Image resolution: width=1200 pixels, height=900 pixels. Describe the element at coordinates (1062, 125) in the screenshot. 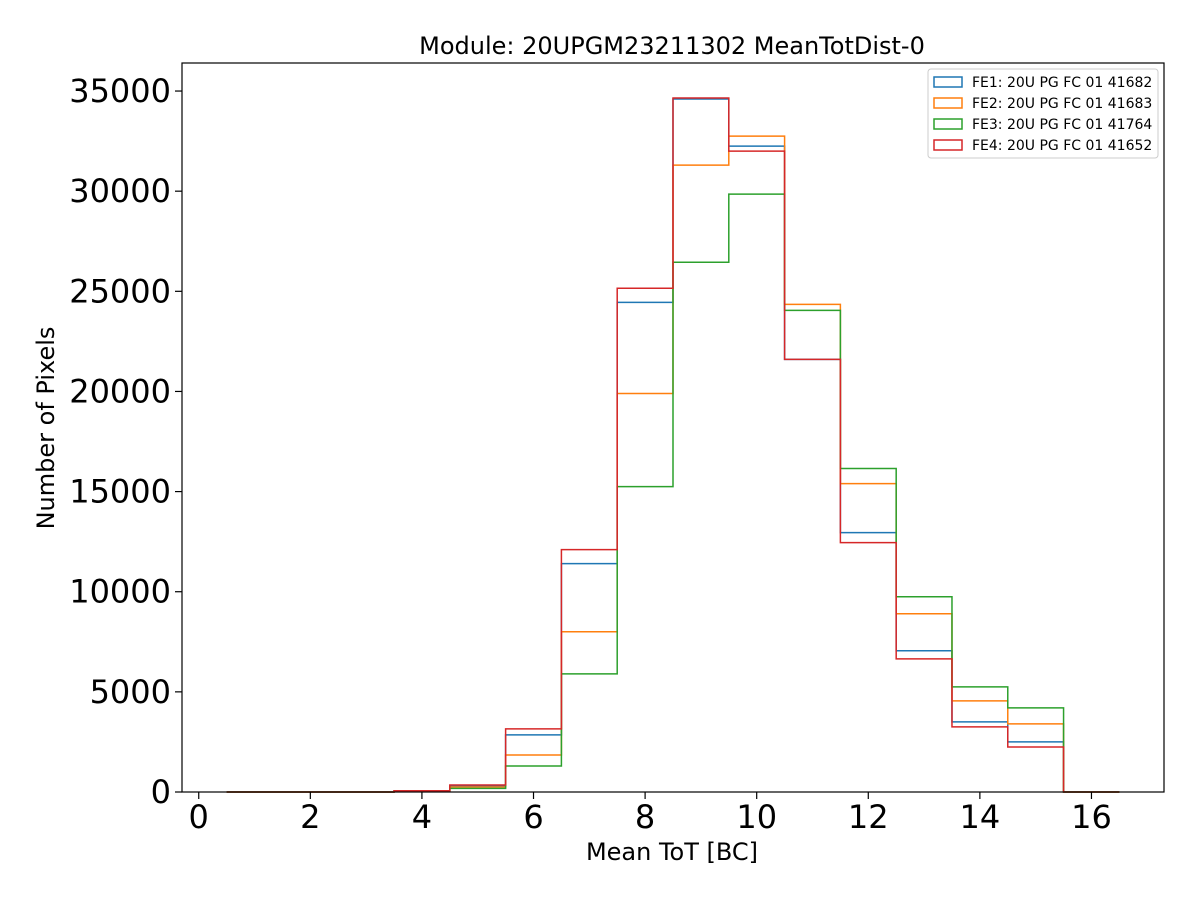

I see `legend-entry-label: FE3: 20U PG FC 01 41764` at that location.